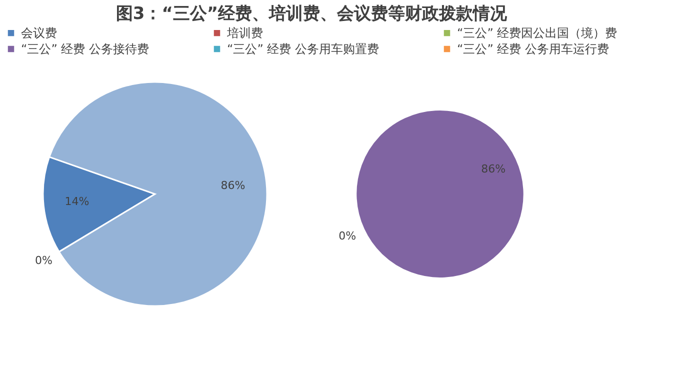 The height and width of the screenshot is (372, 693). Describe the element at coordinates (312, 14) in the screenshot. I see `text: 图3：“三公”经费、培训费、会议费等财政拨款情况` at that location.